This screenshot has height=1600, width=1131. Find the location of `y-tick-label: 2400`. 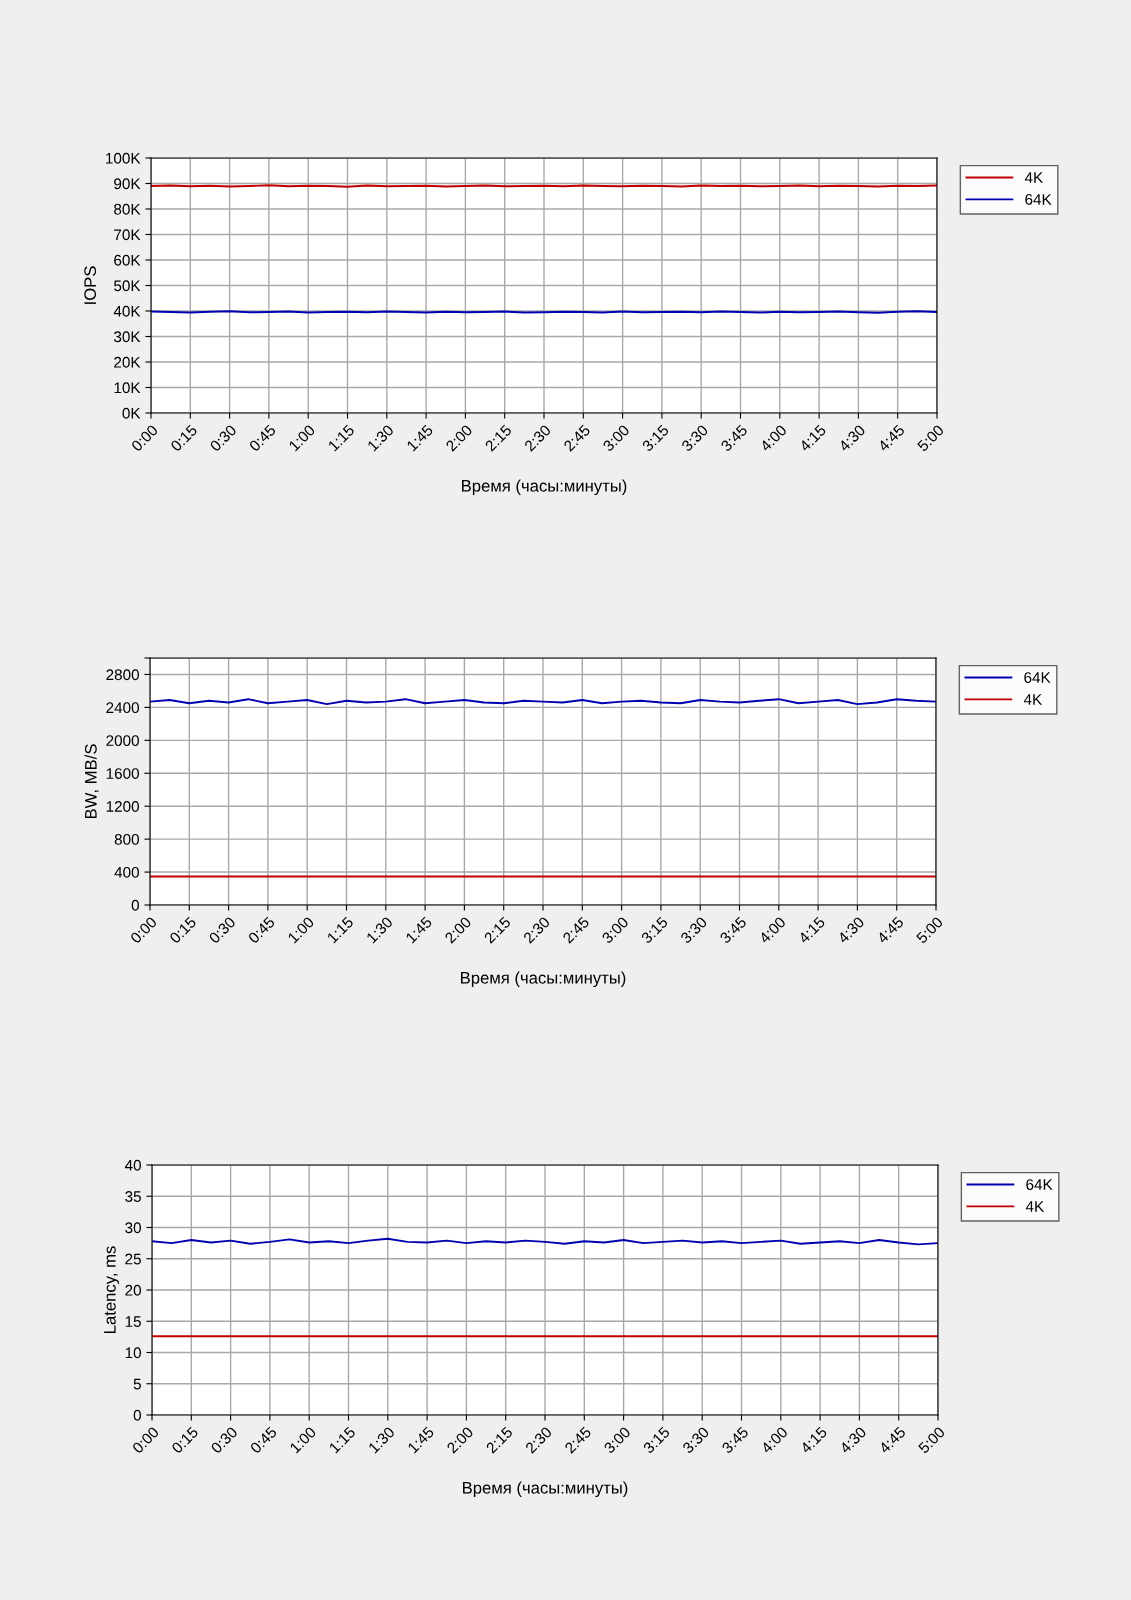

y-tick-label: 2400 is located at coordinates (122, 708).